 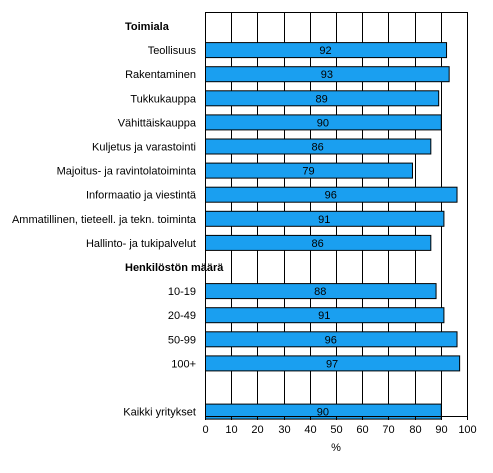 I want to click on tick-label: 10, so click(x=231, y=430).